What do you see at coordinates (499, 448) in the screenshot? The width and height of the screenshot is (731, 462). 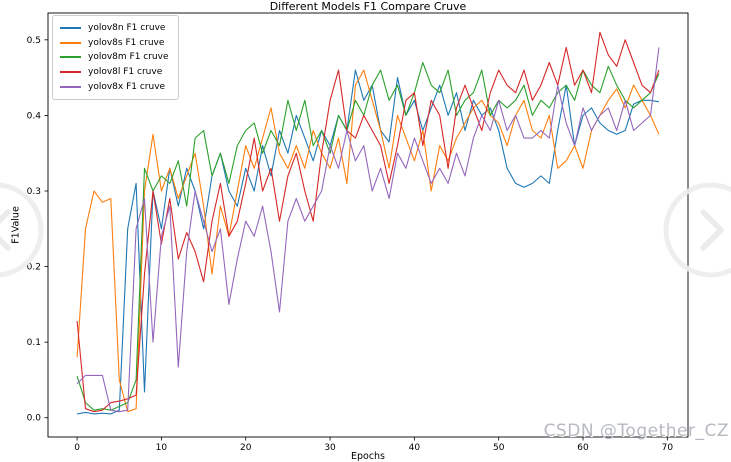 I see `x-tick-label: 50` at bounding box center [499, 448].